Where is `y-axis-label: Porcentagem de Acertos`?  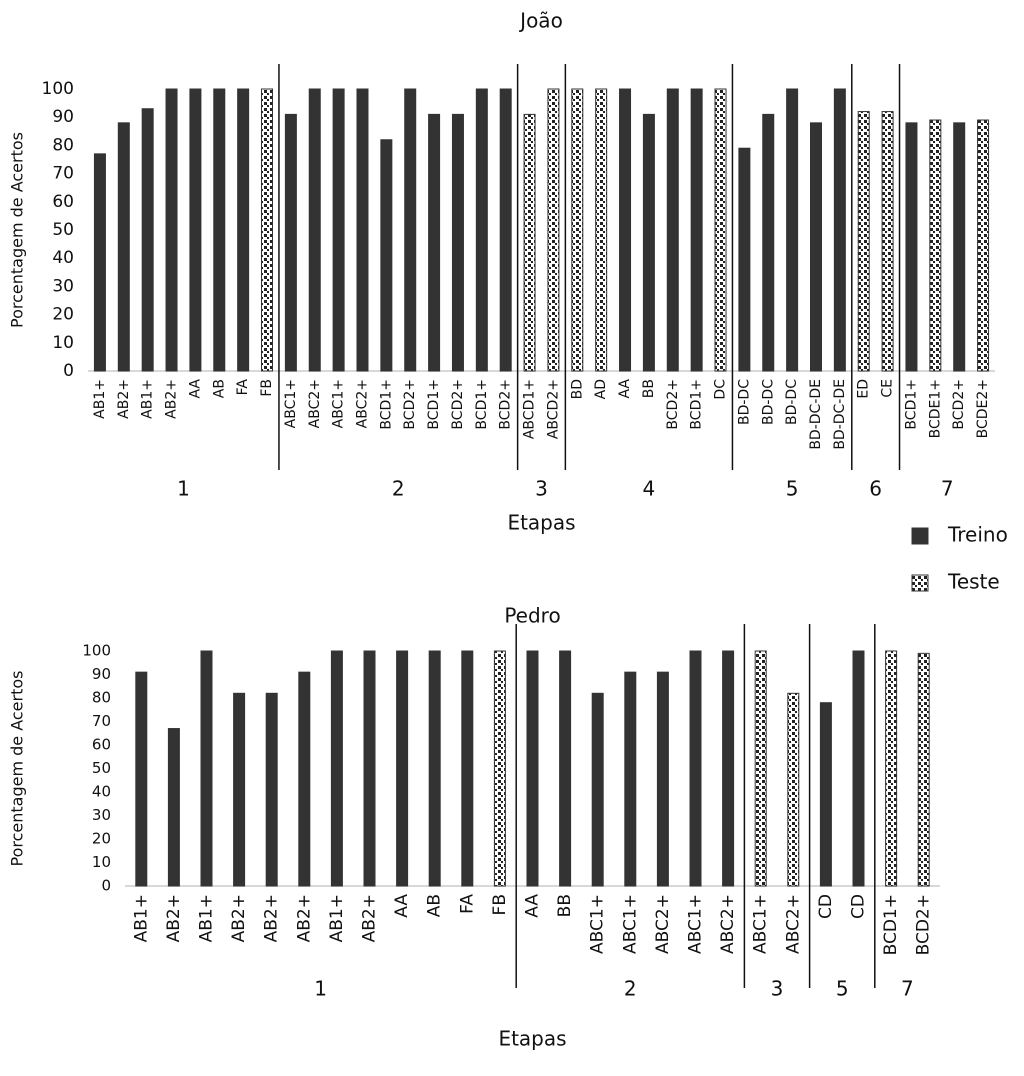
y-axis-label: Porcentagem de Acertos is located at coordinates (17, 230).